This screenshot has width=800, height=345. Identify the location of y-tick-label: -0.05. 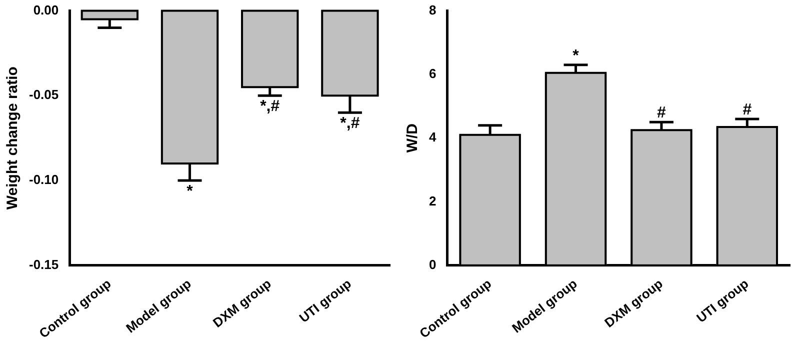
(43, 94).